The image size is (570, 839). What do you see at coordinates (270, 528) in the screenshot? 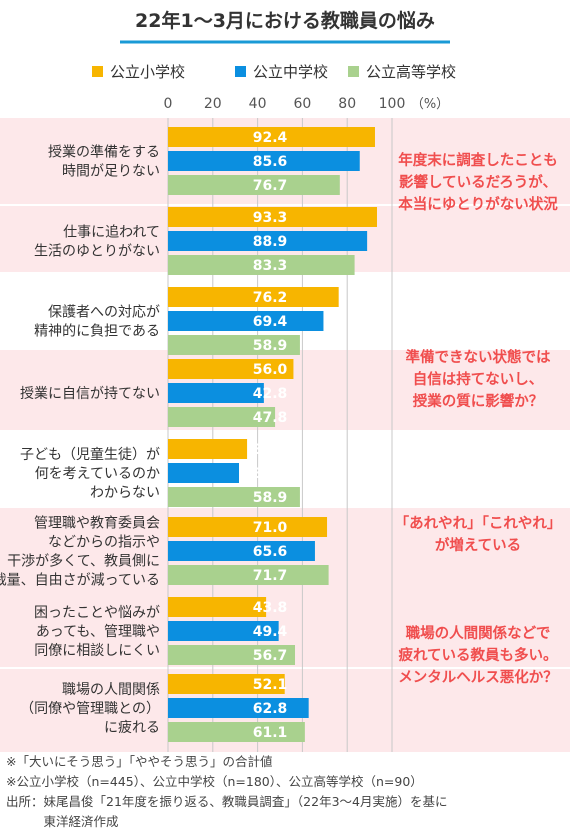
I see `bar-value-label: 71.0` at bounding box center [270, 528].